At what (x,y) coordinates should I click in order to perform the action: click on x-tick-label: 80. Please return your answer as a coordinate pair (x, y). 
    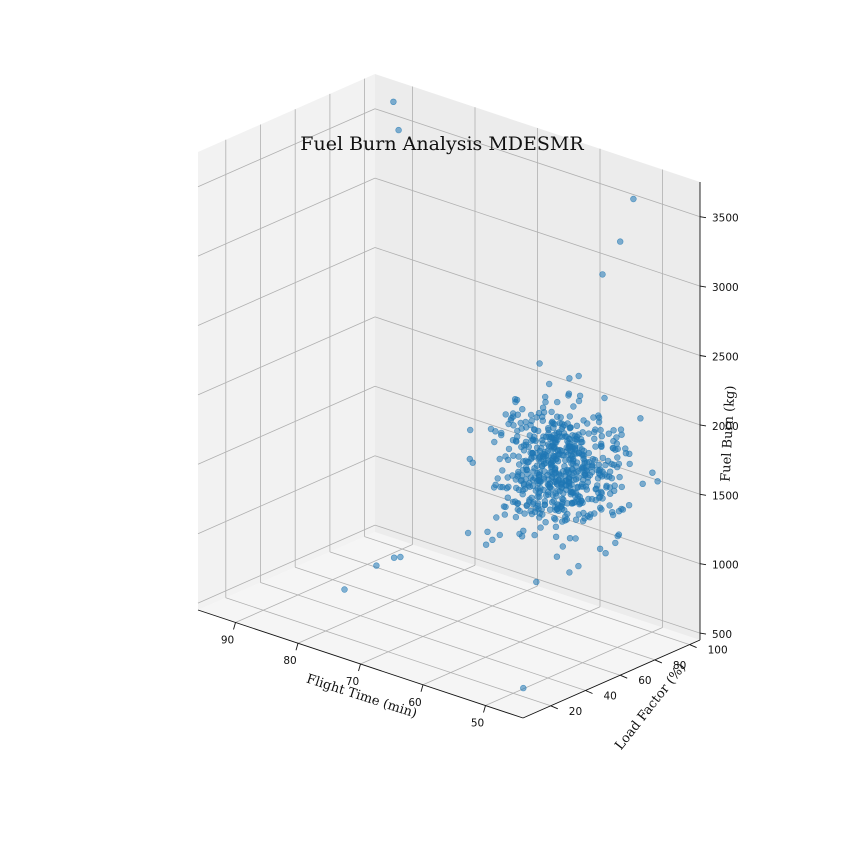
    Looking at the image, I should click on (289, 661).